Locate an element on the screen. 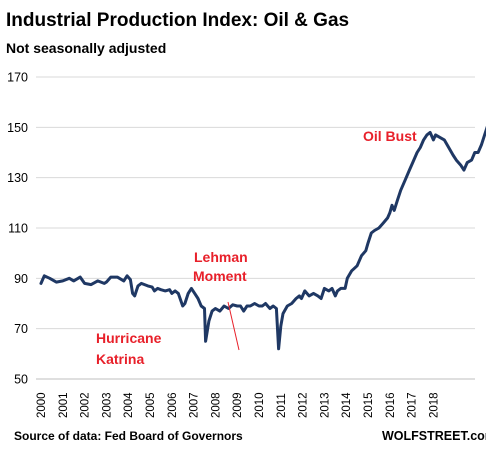 The width and height of the screenshot is (486, 457). x-tick-label: 2011 is located at coordinates (282, 405).